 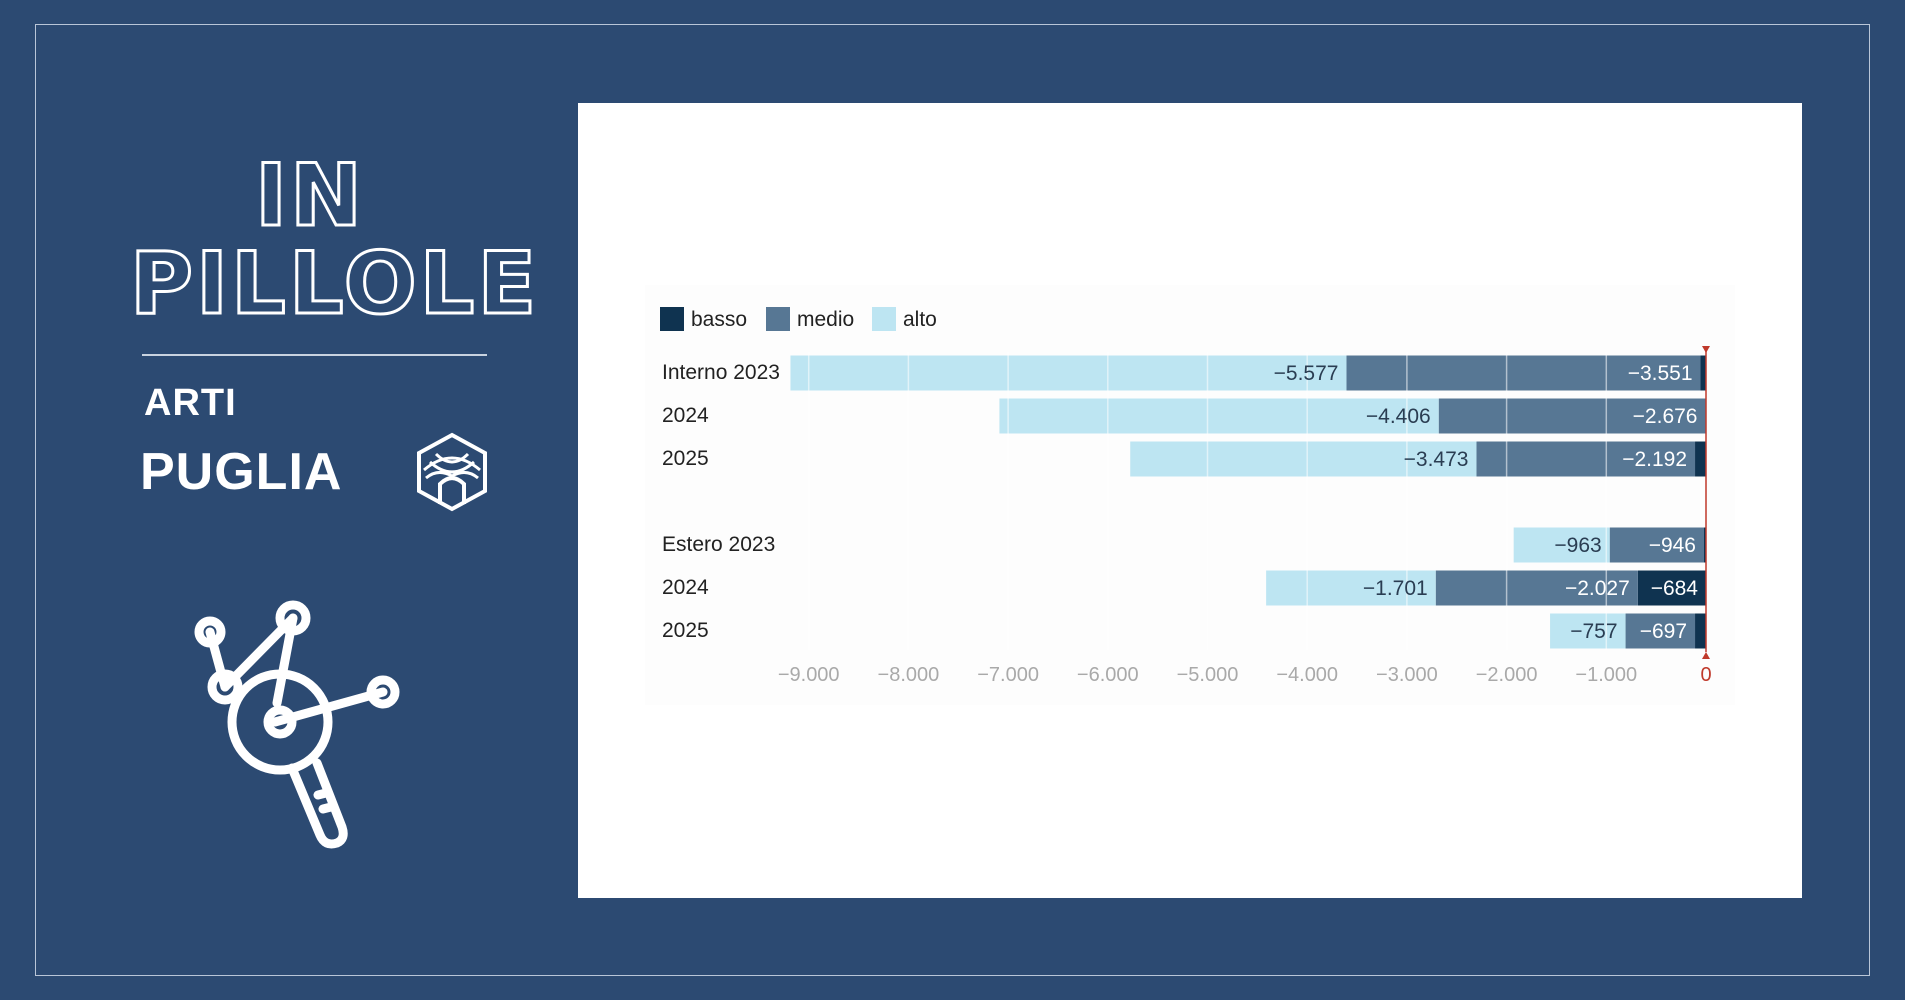 What do you see at coordinates (241, 472) in the screenshot?
I see `subtitle-puglia: PUGLIA` at bounding box center [241, 472].